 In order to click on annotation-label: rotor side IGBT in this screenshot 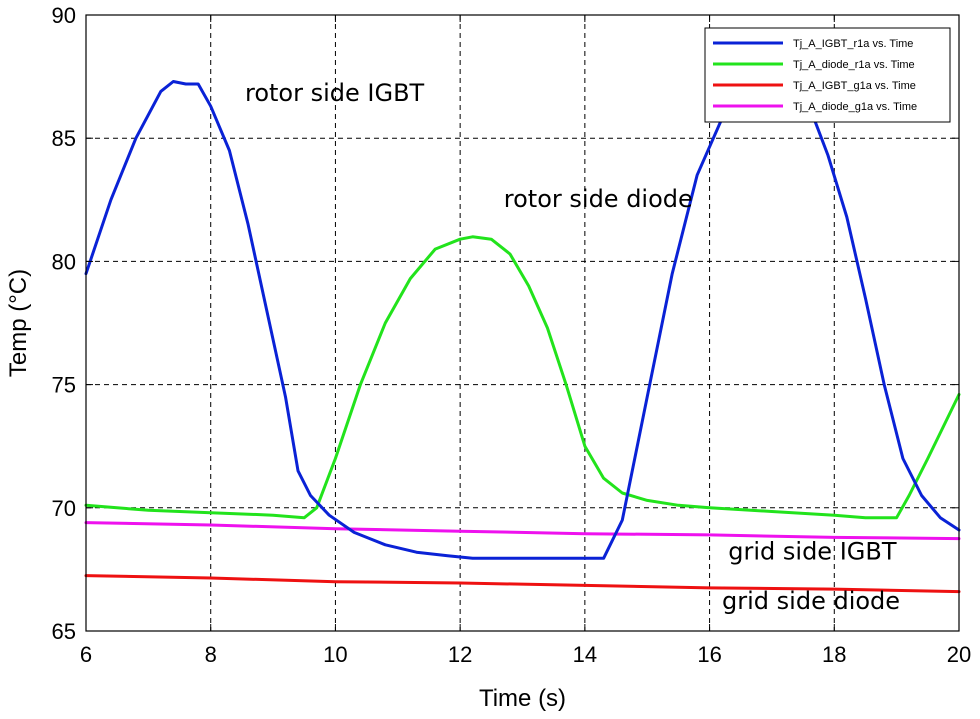, I will do `click(335, 93)`.